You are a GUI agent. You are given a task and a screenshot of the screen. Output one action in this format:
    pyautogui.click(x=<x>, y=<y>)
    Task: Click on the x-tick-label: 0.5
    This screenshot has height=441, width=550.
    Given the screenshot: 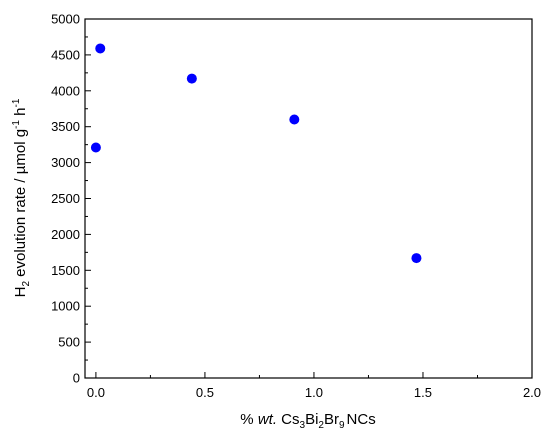 What is the action you would take?
    pyautogui.click(x=205, y=392)
    